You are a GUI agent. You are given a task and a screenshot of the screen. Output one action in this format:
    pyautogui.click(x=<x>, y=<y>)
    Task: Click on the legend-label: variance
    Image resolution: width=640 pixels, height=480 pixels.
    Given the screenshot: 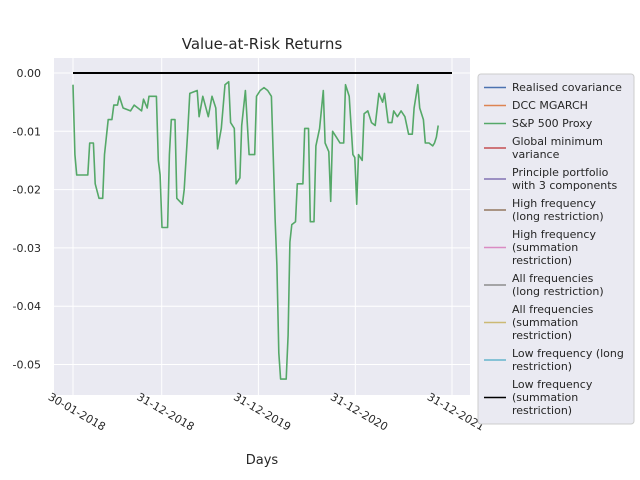 What is the action you would take?
    pyautogui.click(x=536, y=154)
    